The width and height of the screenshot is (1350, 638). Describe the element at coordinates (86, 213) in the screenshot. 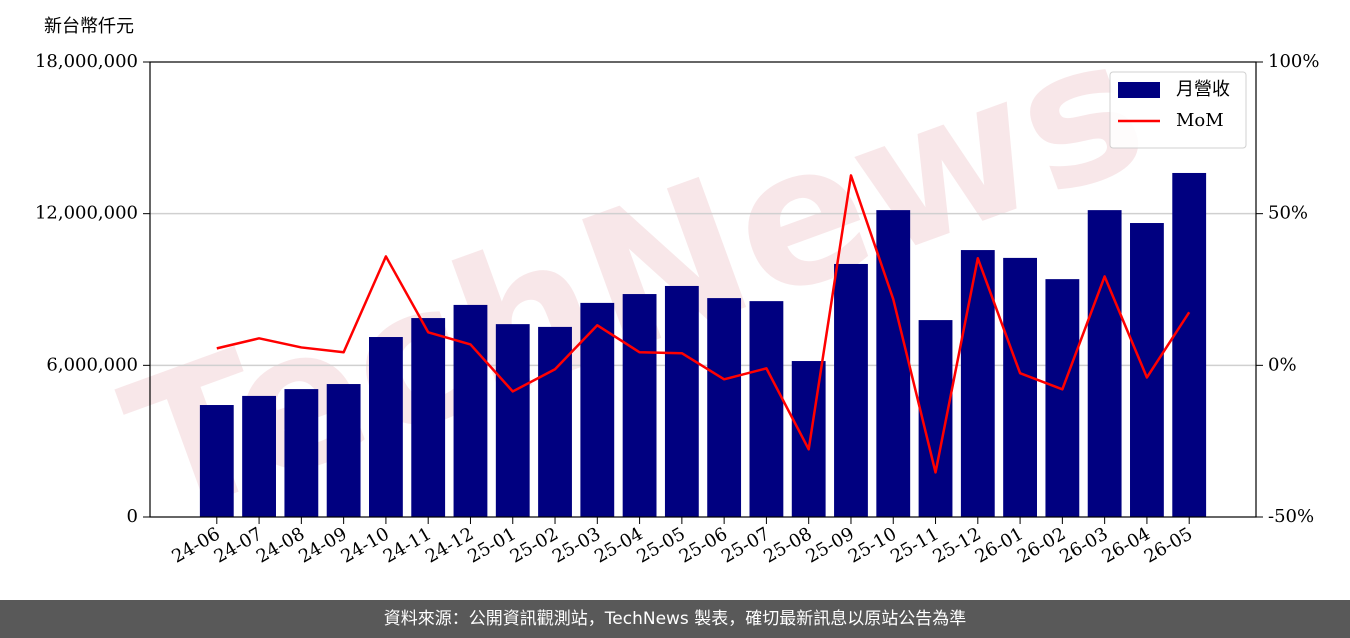

I see `y-tick-label: 12,000,000` at that location.